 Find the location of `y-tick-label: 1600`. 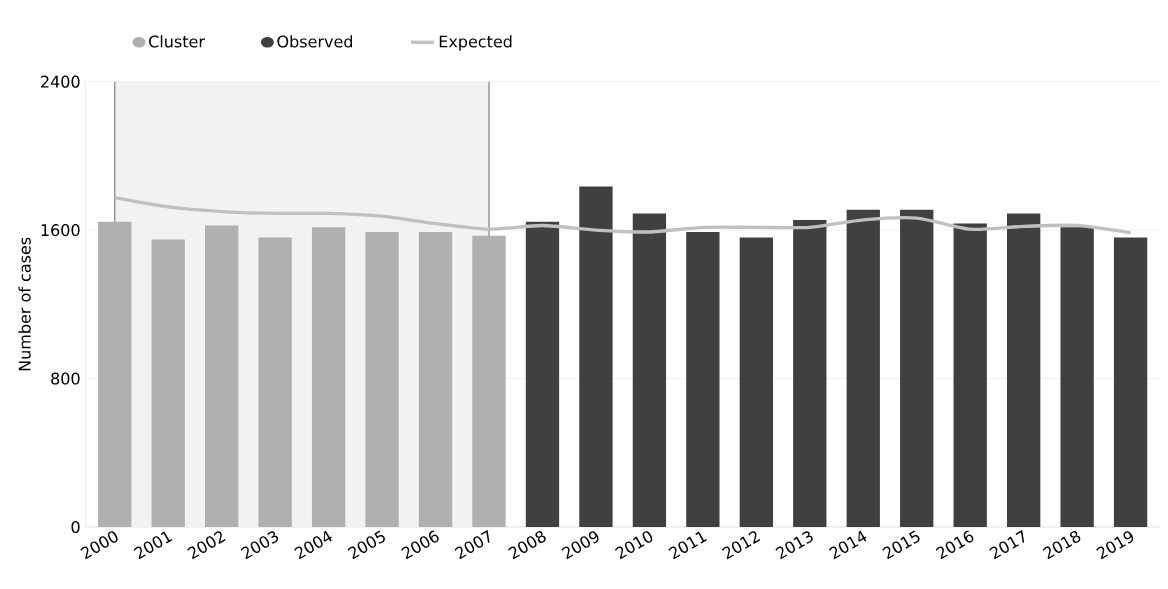

y-tick-label: 1600 is located at coordinates (60, 230).